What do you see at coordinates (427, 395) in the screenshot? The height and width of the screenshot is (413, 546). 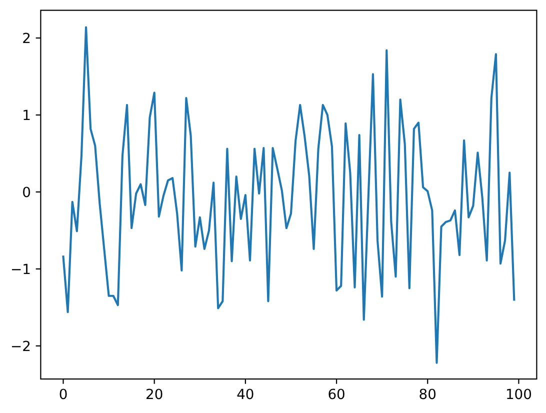 I see `x-tick-label: 80` at bounding box center [427, 395].